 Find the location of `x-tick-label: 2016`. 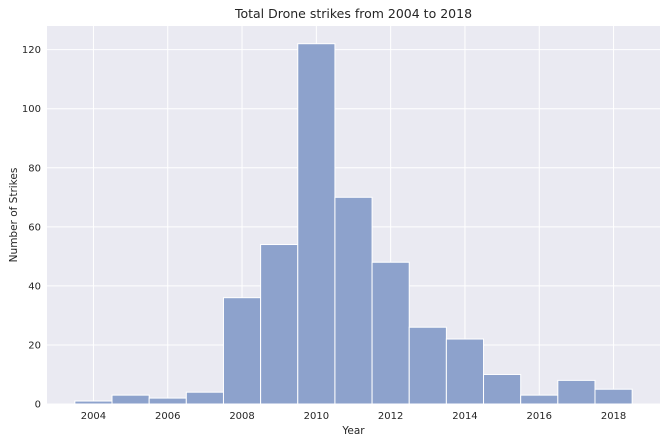

x-tick-label: 2016 is located at coordinates (539, 416).